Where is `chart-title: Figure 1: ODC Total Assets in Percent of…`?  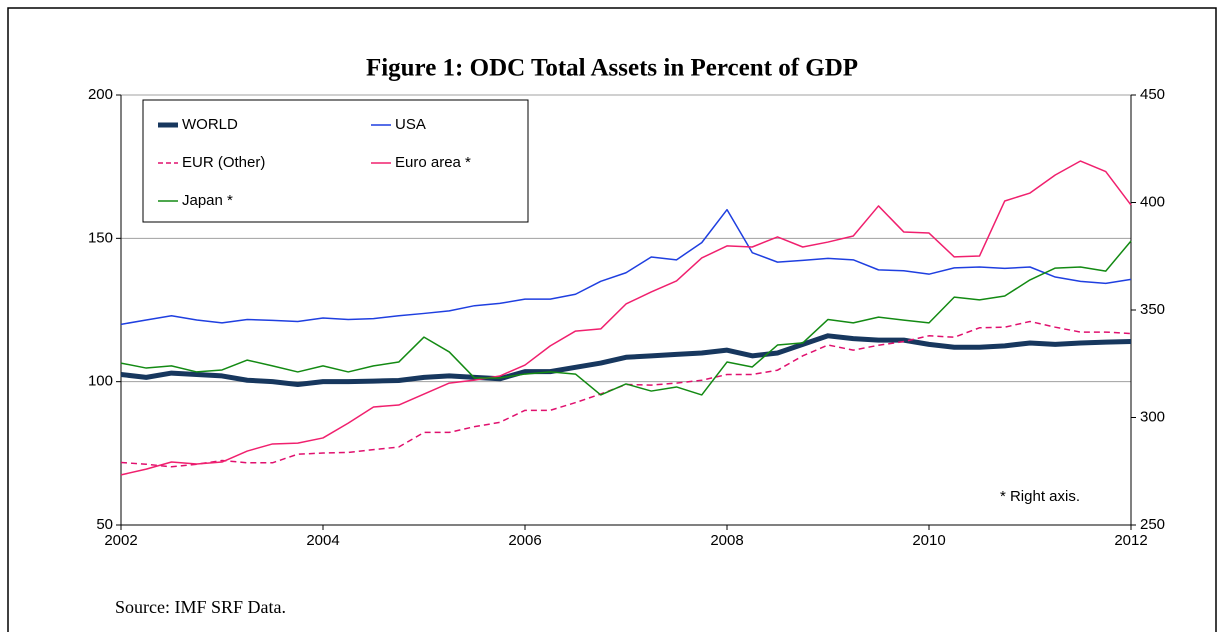 chart-title: Figure 1: ODC Total Assets in Percent of… is located at coordinates (612, 68).